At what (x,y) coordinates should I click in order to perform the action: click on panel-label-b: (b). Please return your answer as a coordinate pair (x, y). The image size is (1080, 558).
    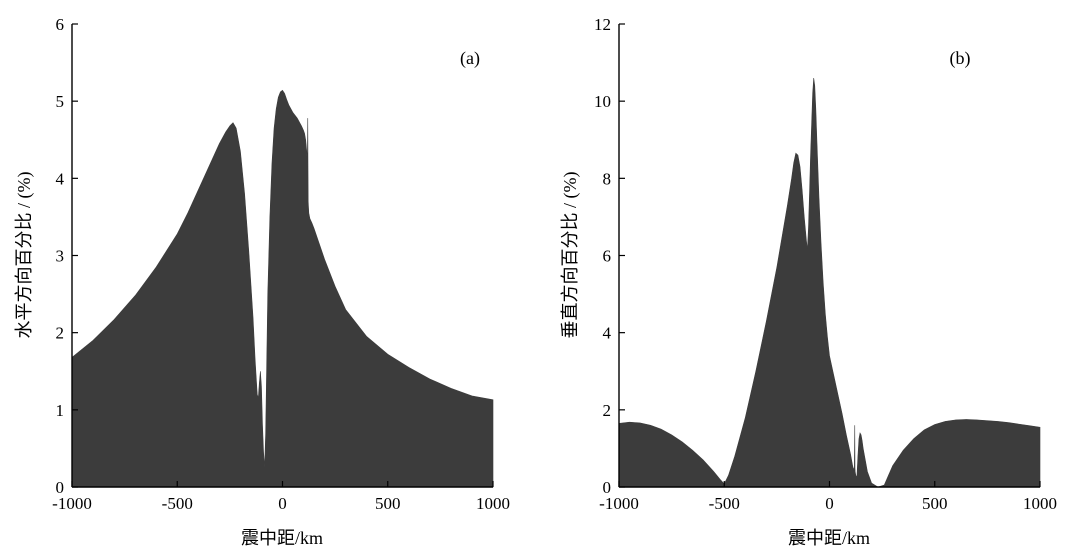
    Looking at the image, I should click on (960, 58).